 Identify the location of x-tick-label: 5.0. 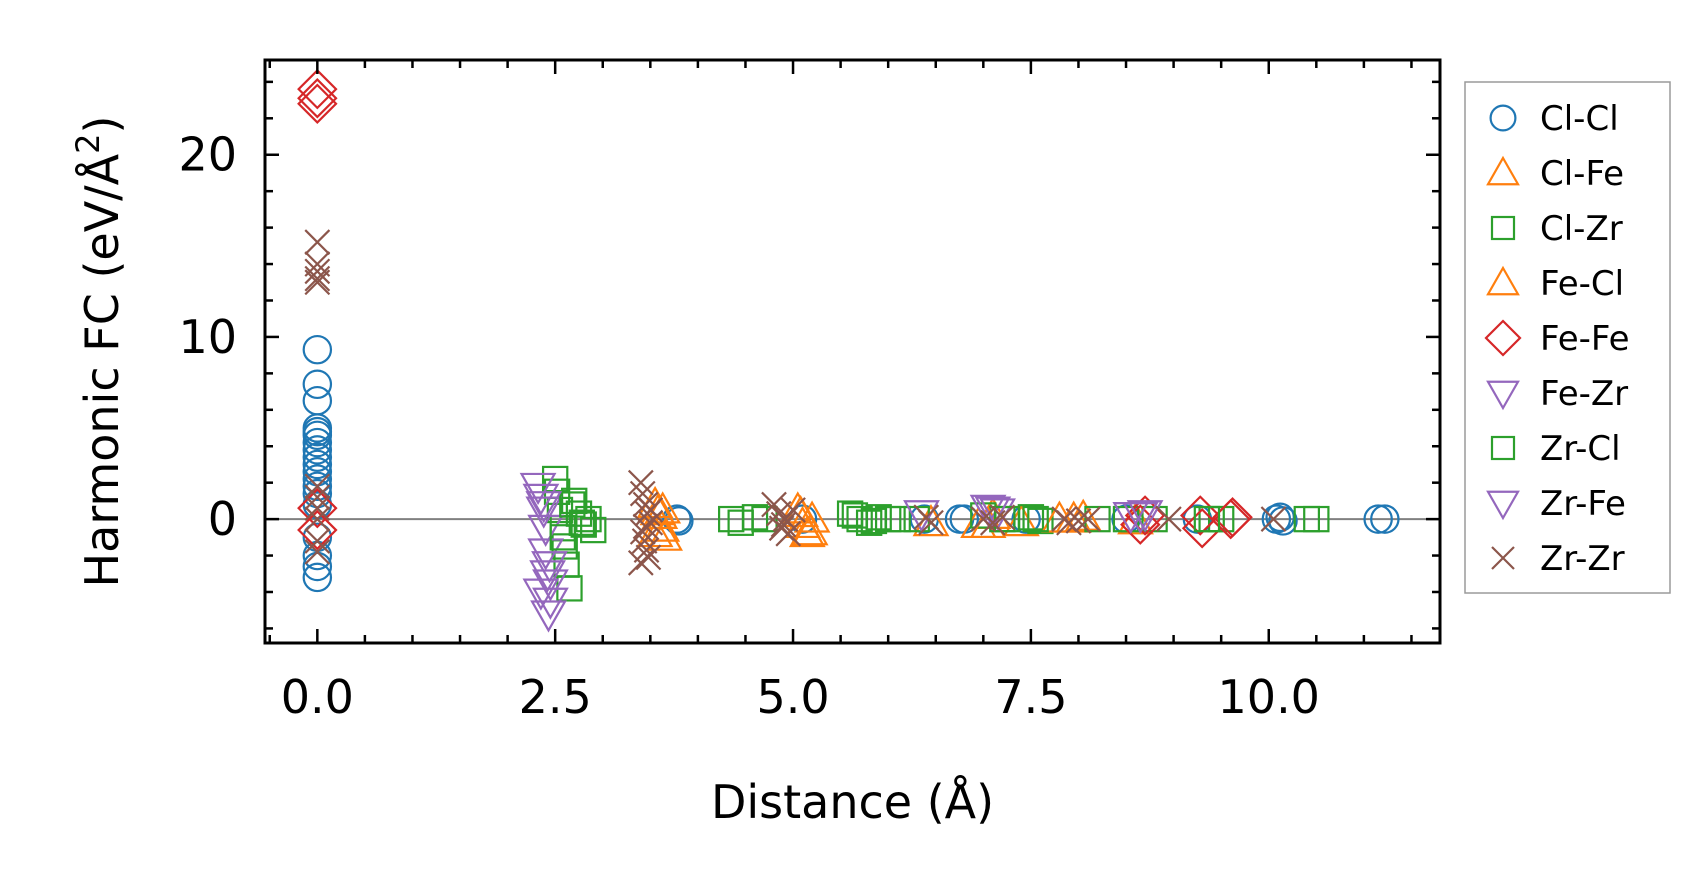
(792, 697).